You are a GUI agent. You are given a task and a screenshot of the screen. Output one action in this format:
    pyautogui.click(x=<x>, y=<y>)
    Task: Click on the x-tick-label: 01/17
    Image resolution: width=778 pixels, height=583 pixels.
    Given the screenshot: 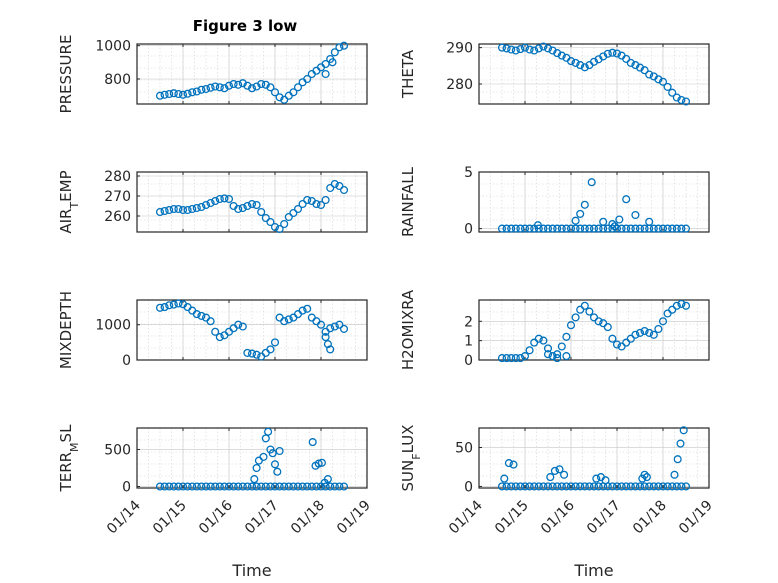 What is the action you would take?
    pyautogui.click(x=604, y=518)
    